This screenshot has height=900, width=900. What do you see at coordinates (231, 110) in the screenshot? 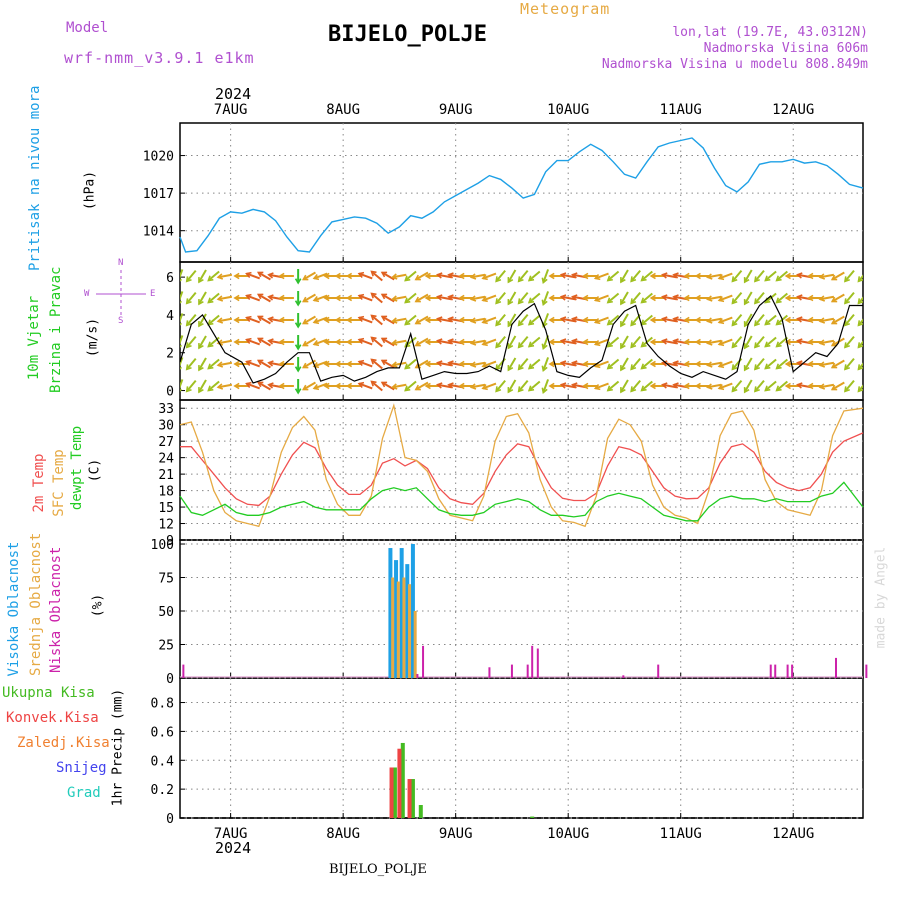
I see `x-tick-label-top: 7AUG` at bounding box center [231, 110].